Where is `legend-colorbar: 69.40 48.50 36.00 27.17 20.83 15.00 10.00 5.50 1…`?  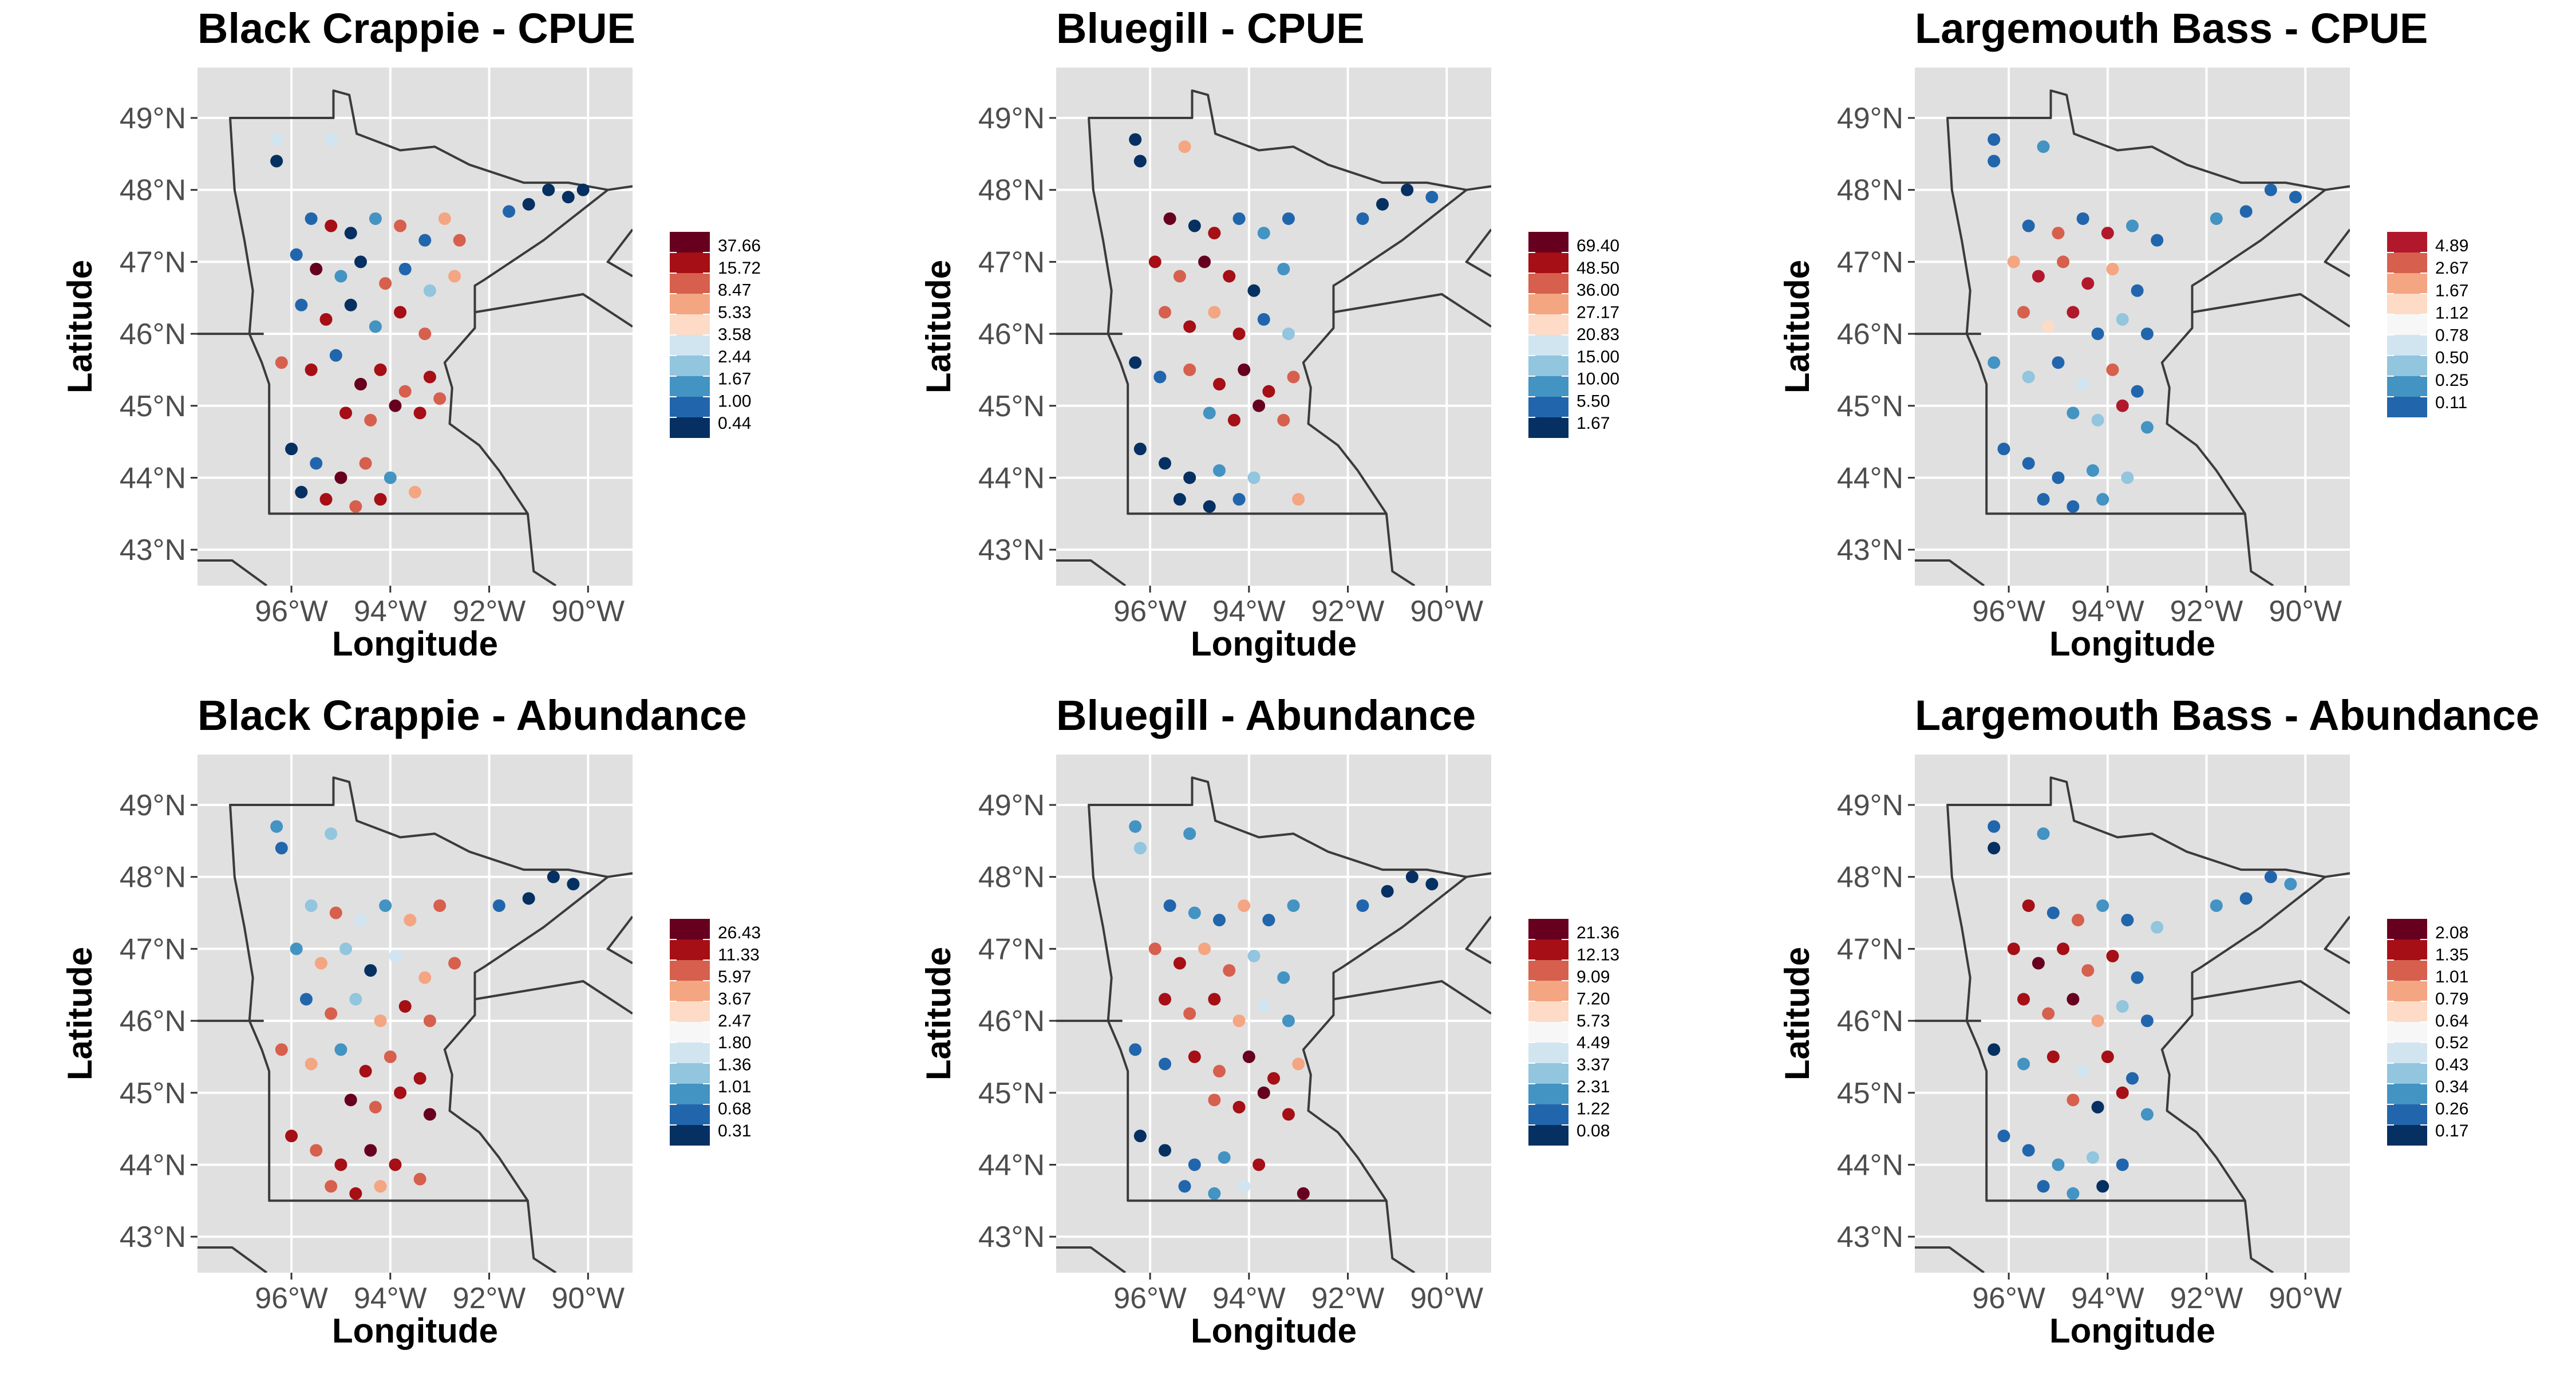 legend-colorbar: 69.40 48.50 36.00 27.17 20.83 15.00 10.00 5.50 1… is located at coordinates (1573, 335).